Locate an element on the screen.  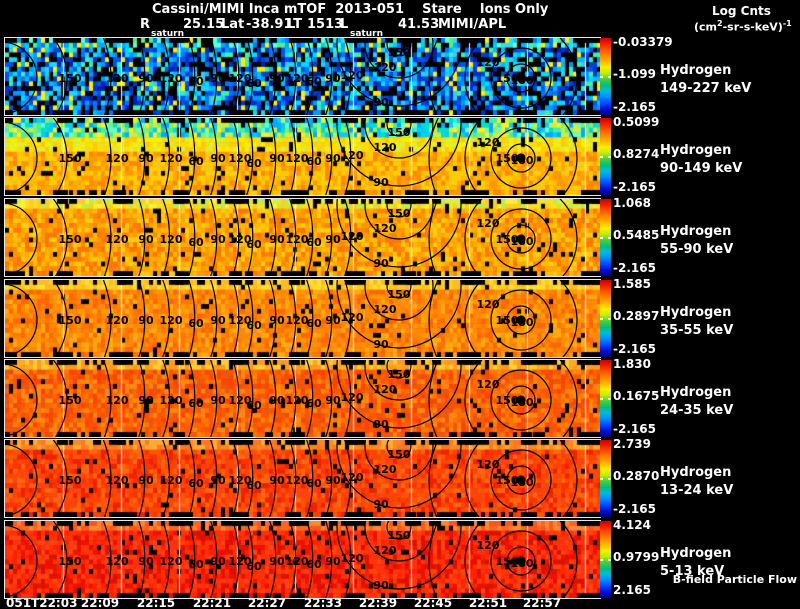
time-tick-1: 22:09 is located at coordinates (100, 602).